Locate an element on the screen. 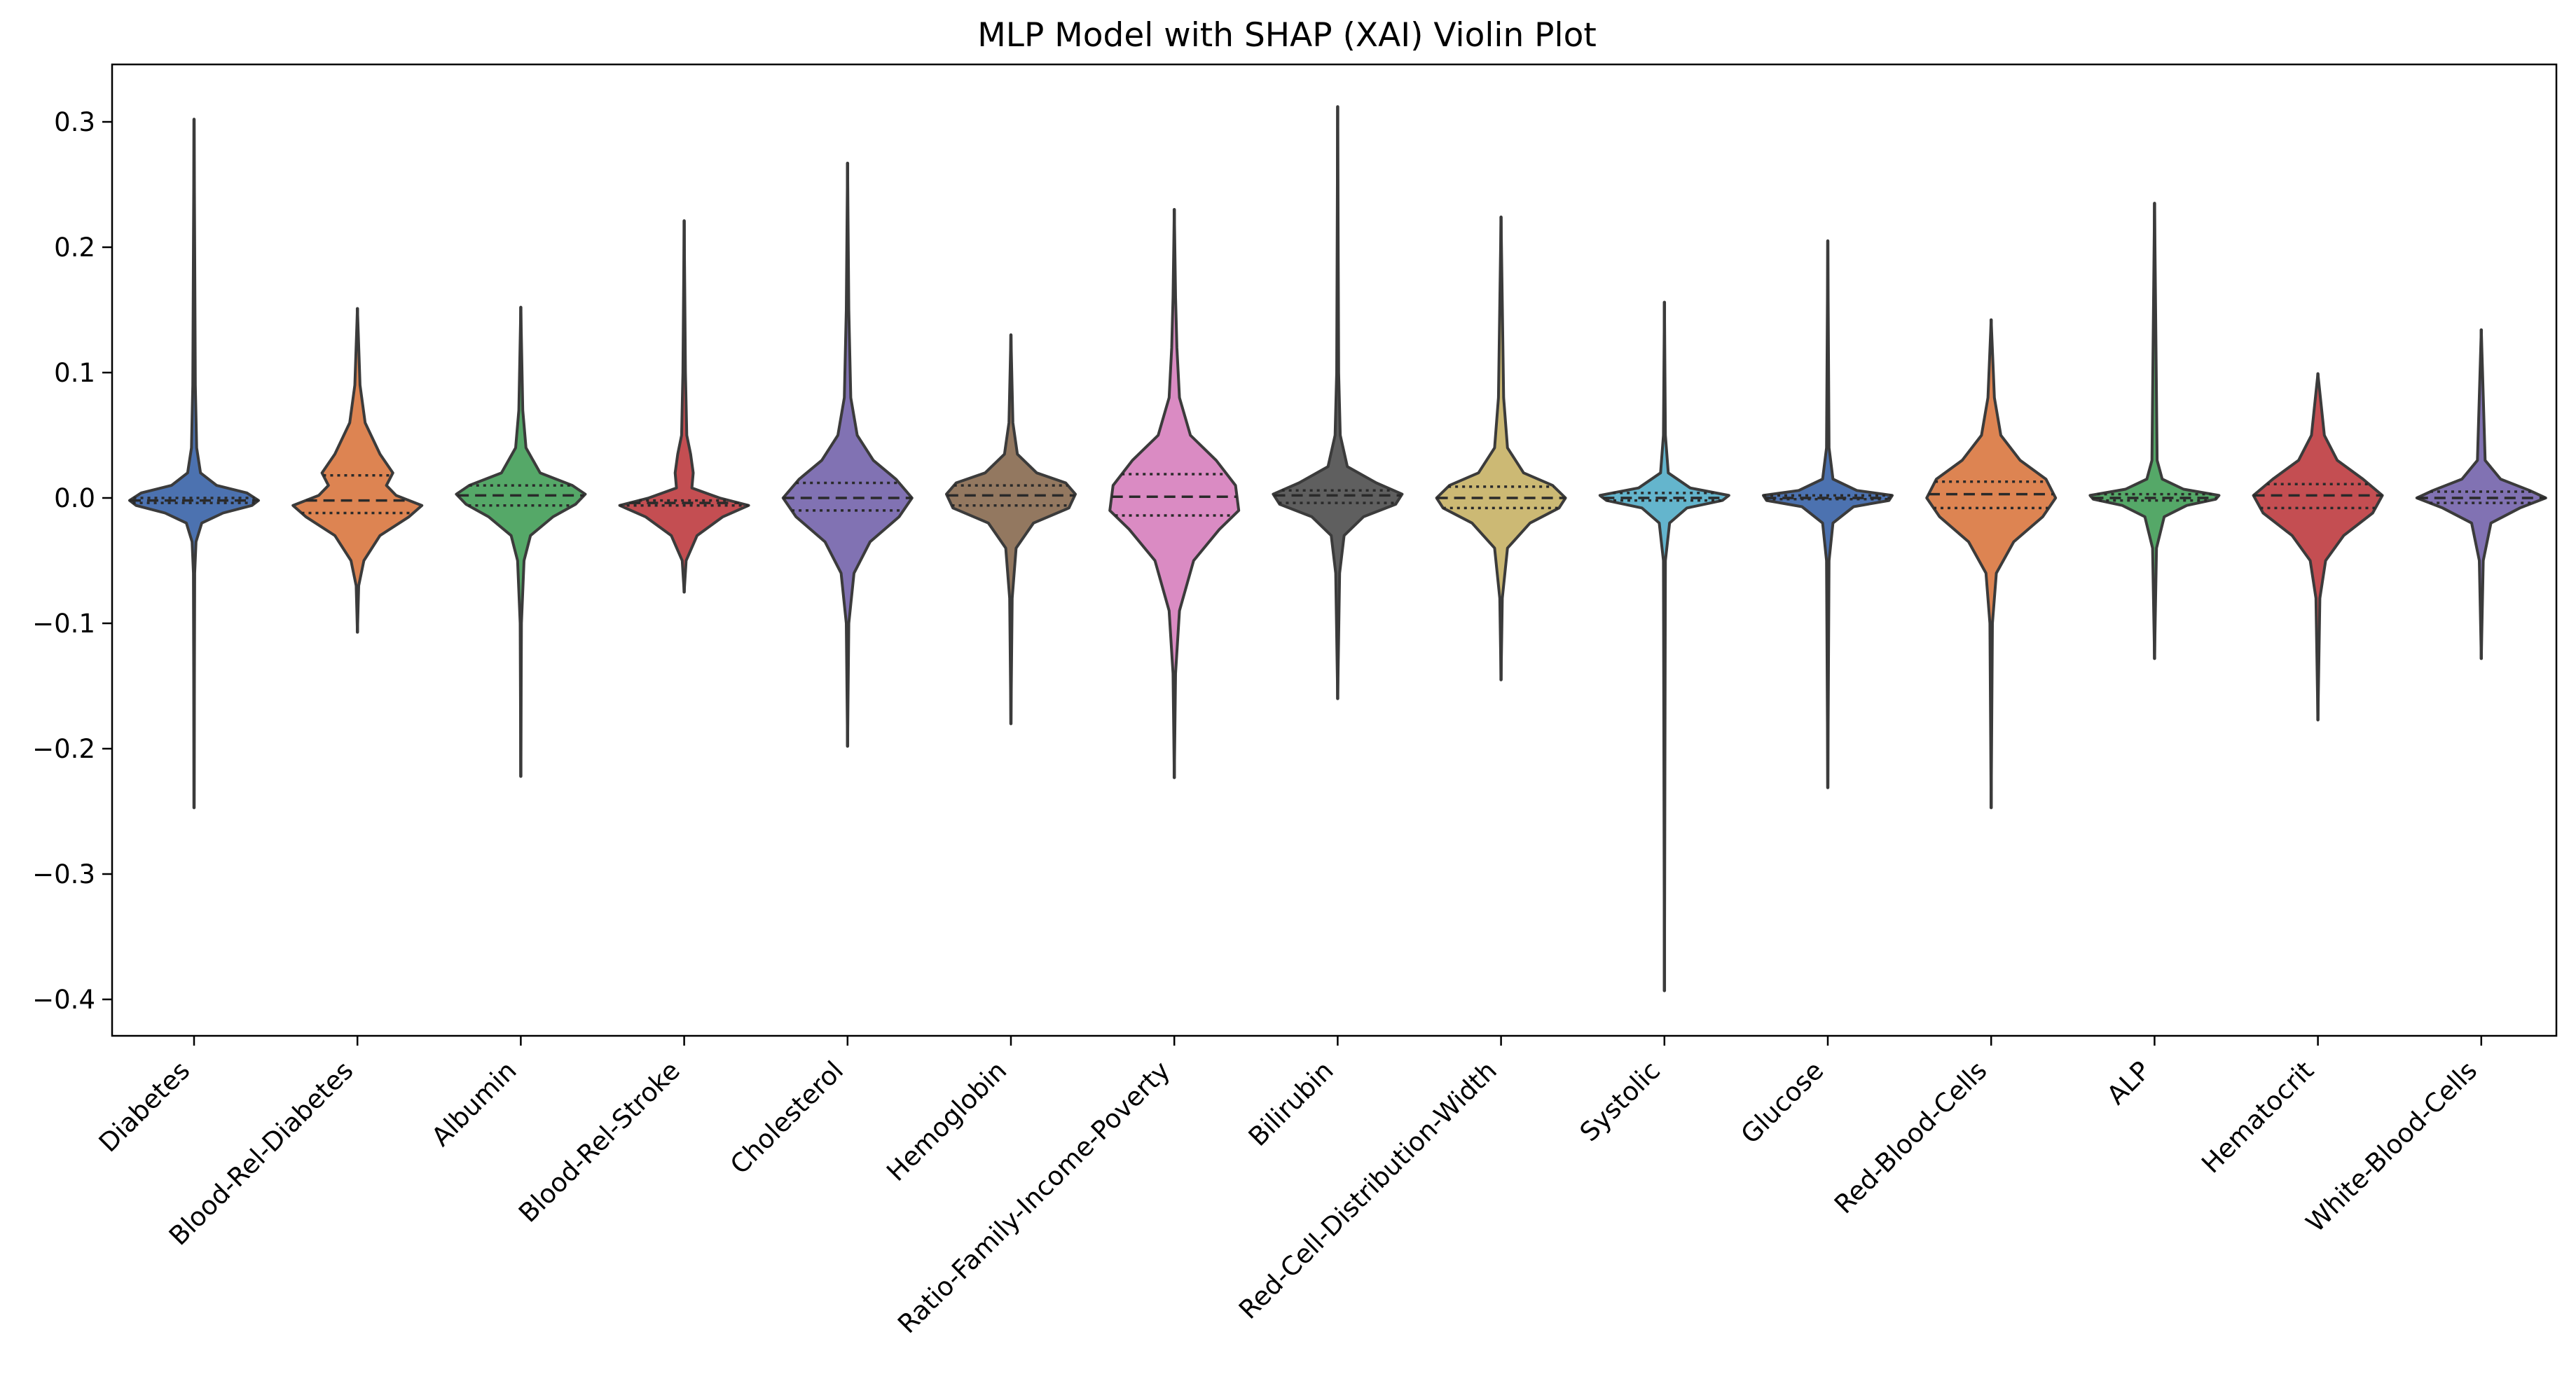  x-tick-label: Bilirubin is located at coordinates (1291, 1103).